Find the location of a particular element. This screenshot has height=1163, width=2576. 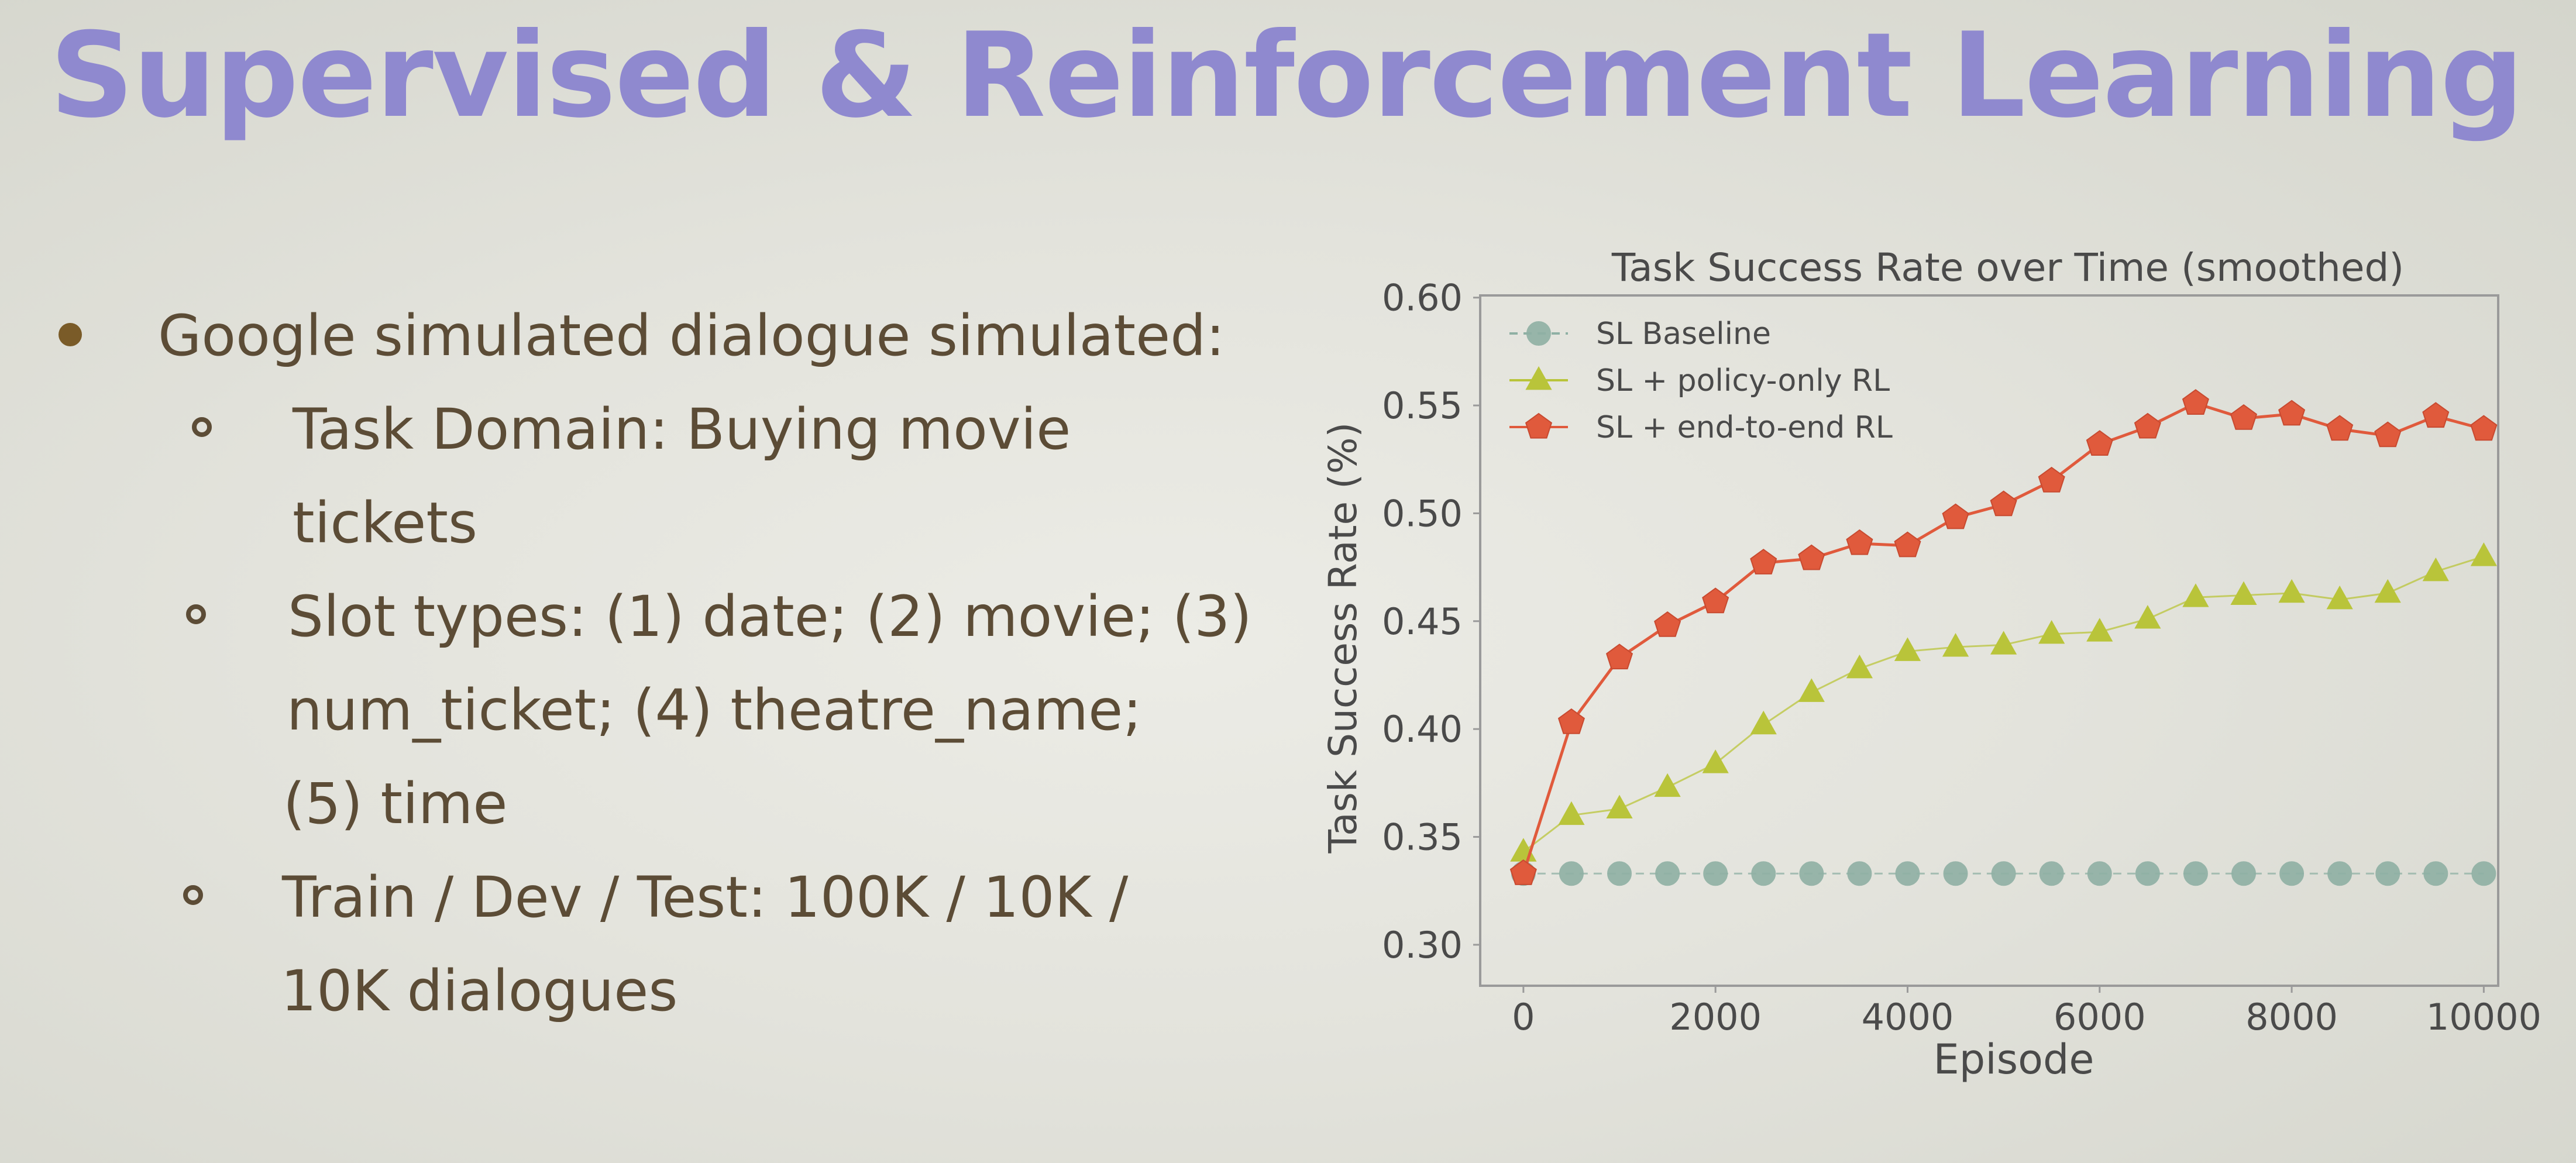

chart-title: Task Success Rate over Time (smoothed) is located at coordinates (2008, 267).